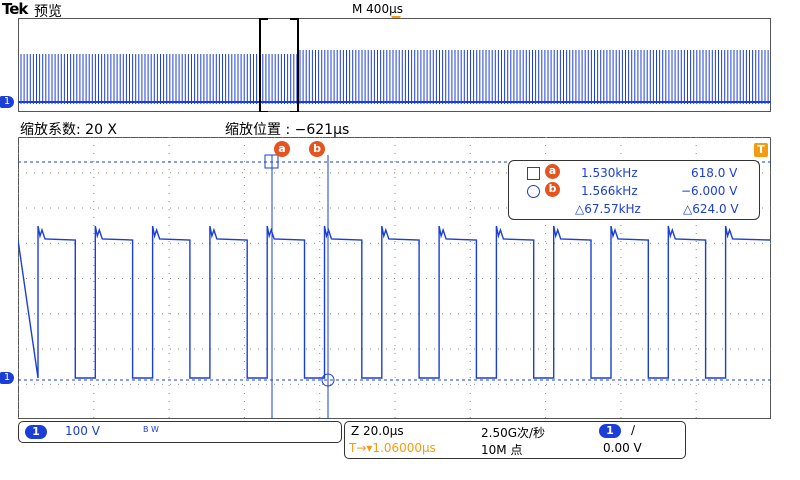  What do you see at coordinates (7, 378) in the screenshot?
I see `channel-1-ground-marker: 1` at bounding box center [7, 378].